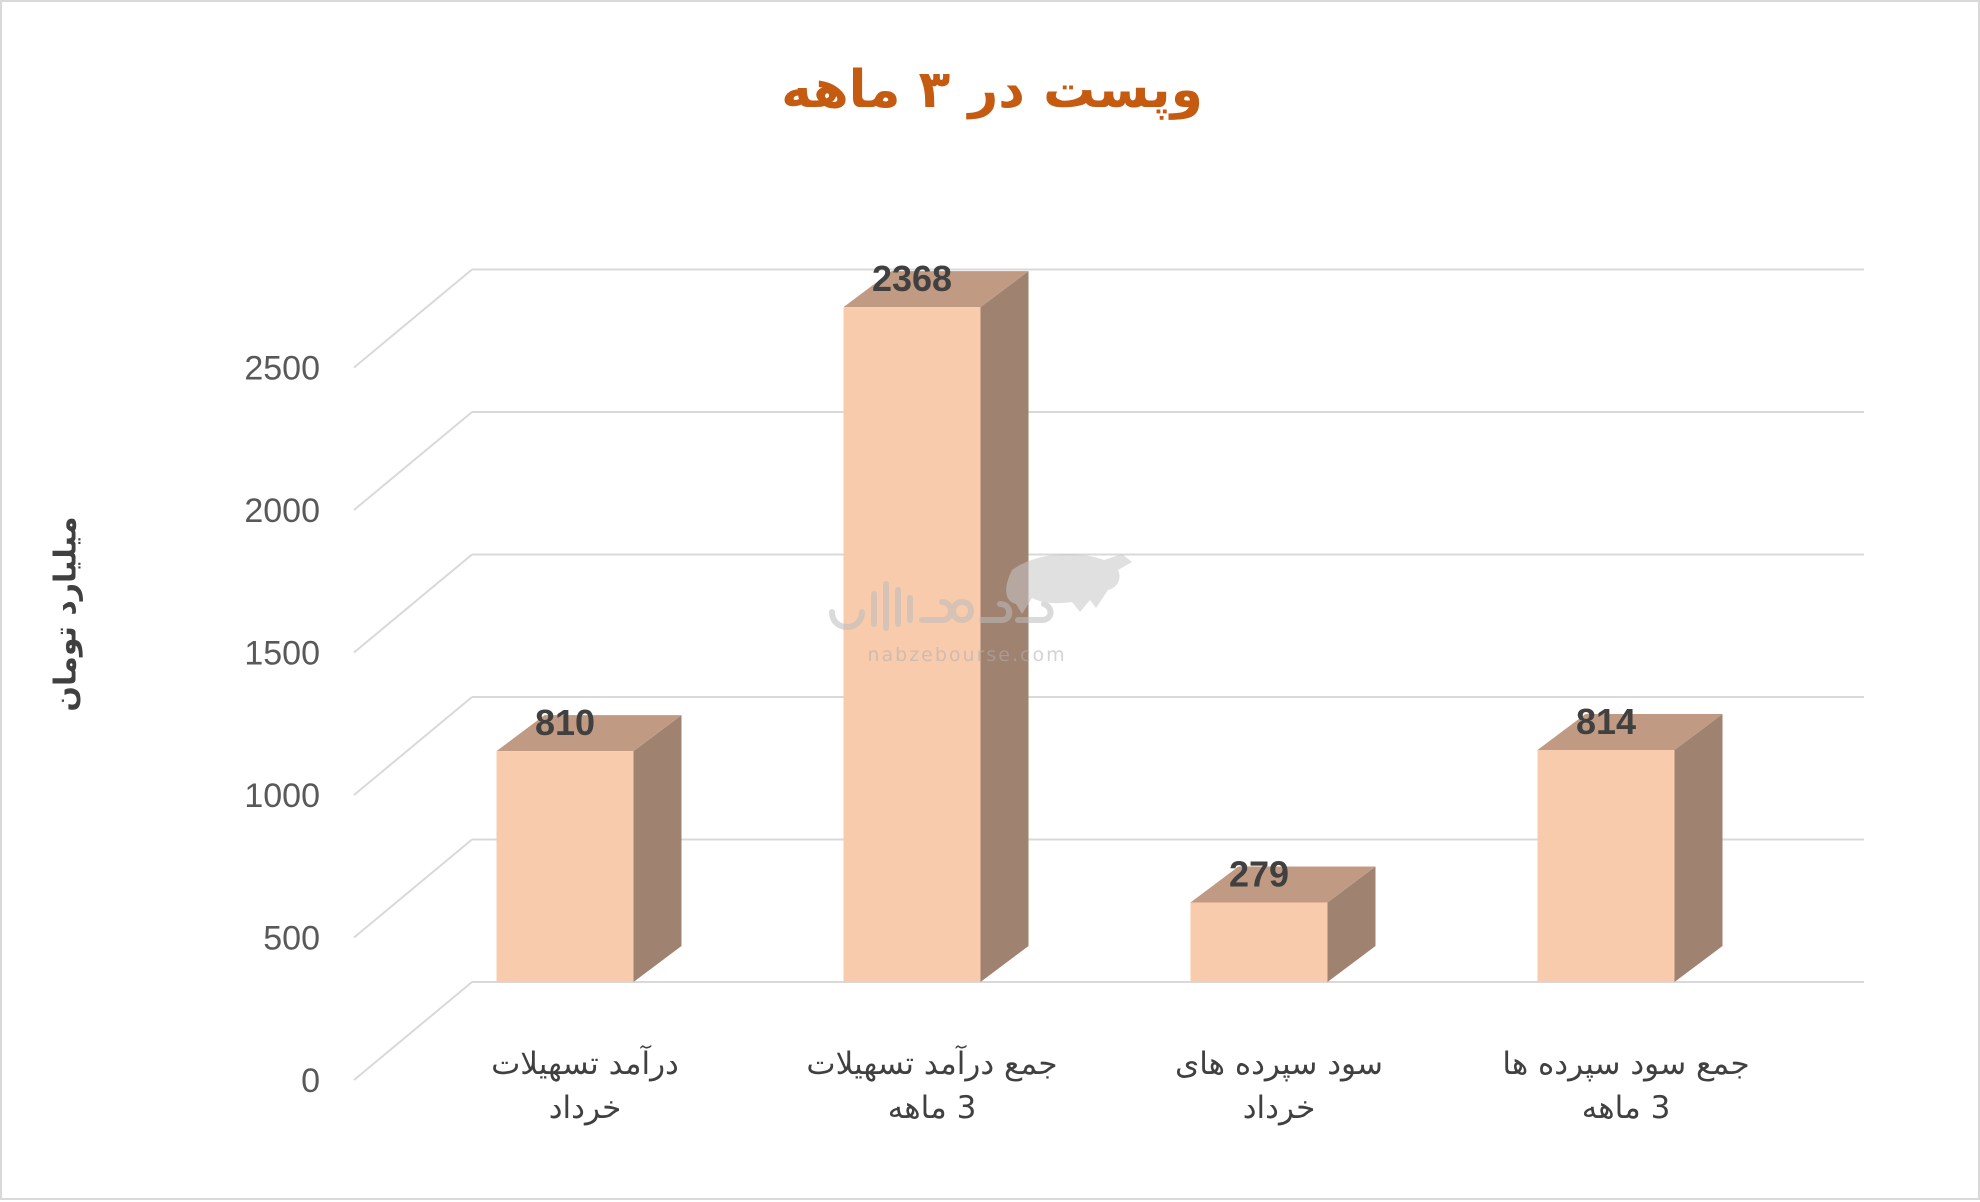 This screenshot has height=1202, width=1980. I want to click on watermark-url: nabzebourse.com, so click(967, 655).